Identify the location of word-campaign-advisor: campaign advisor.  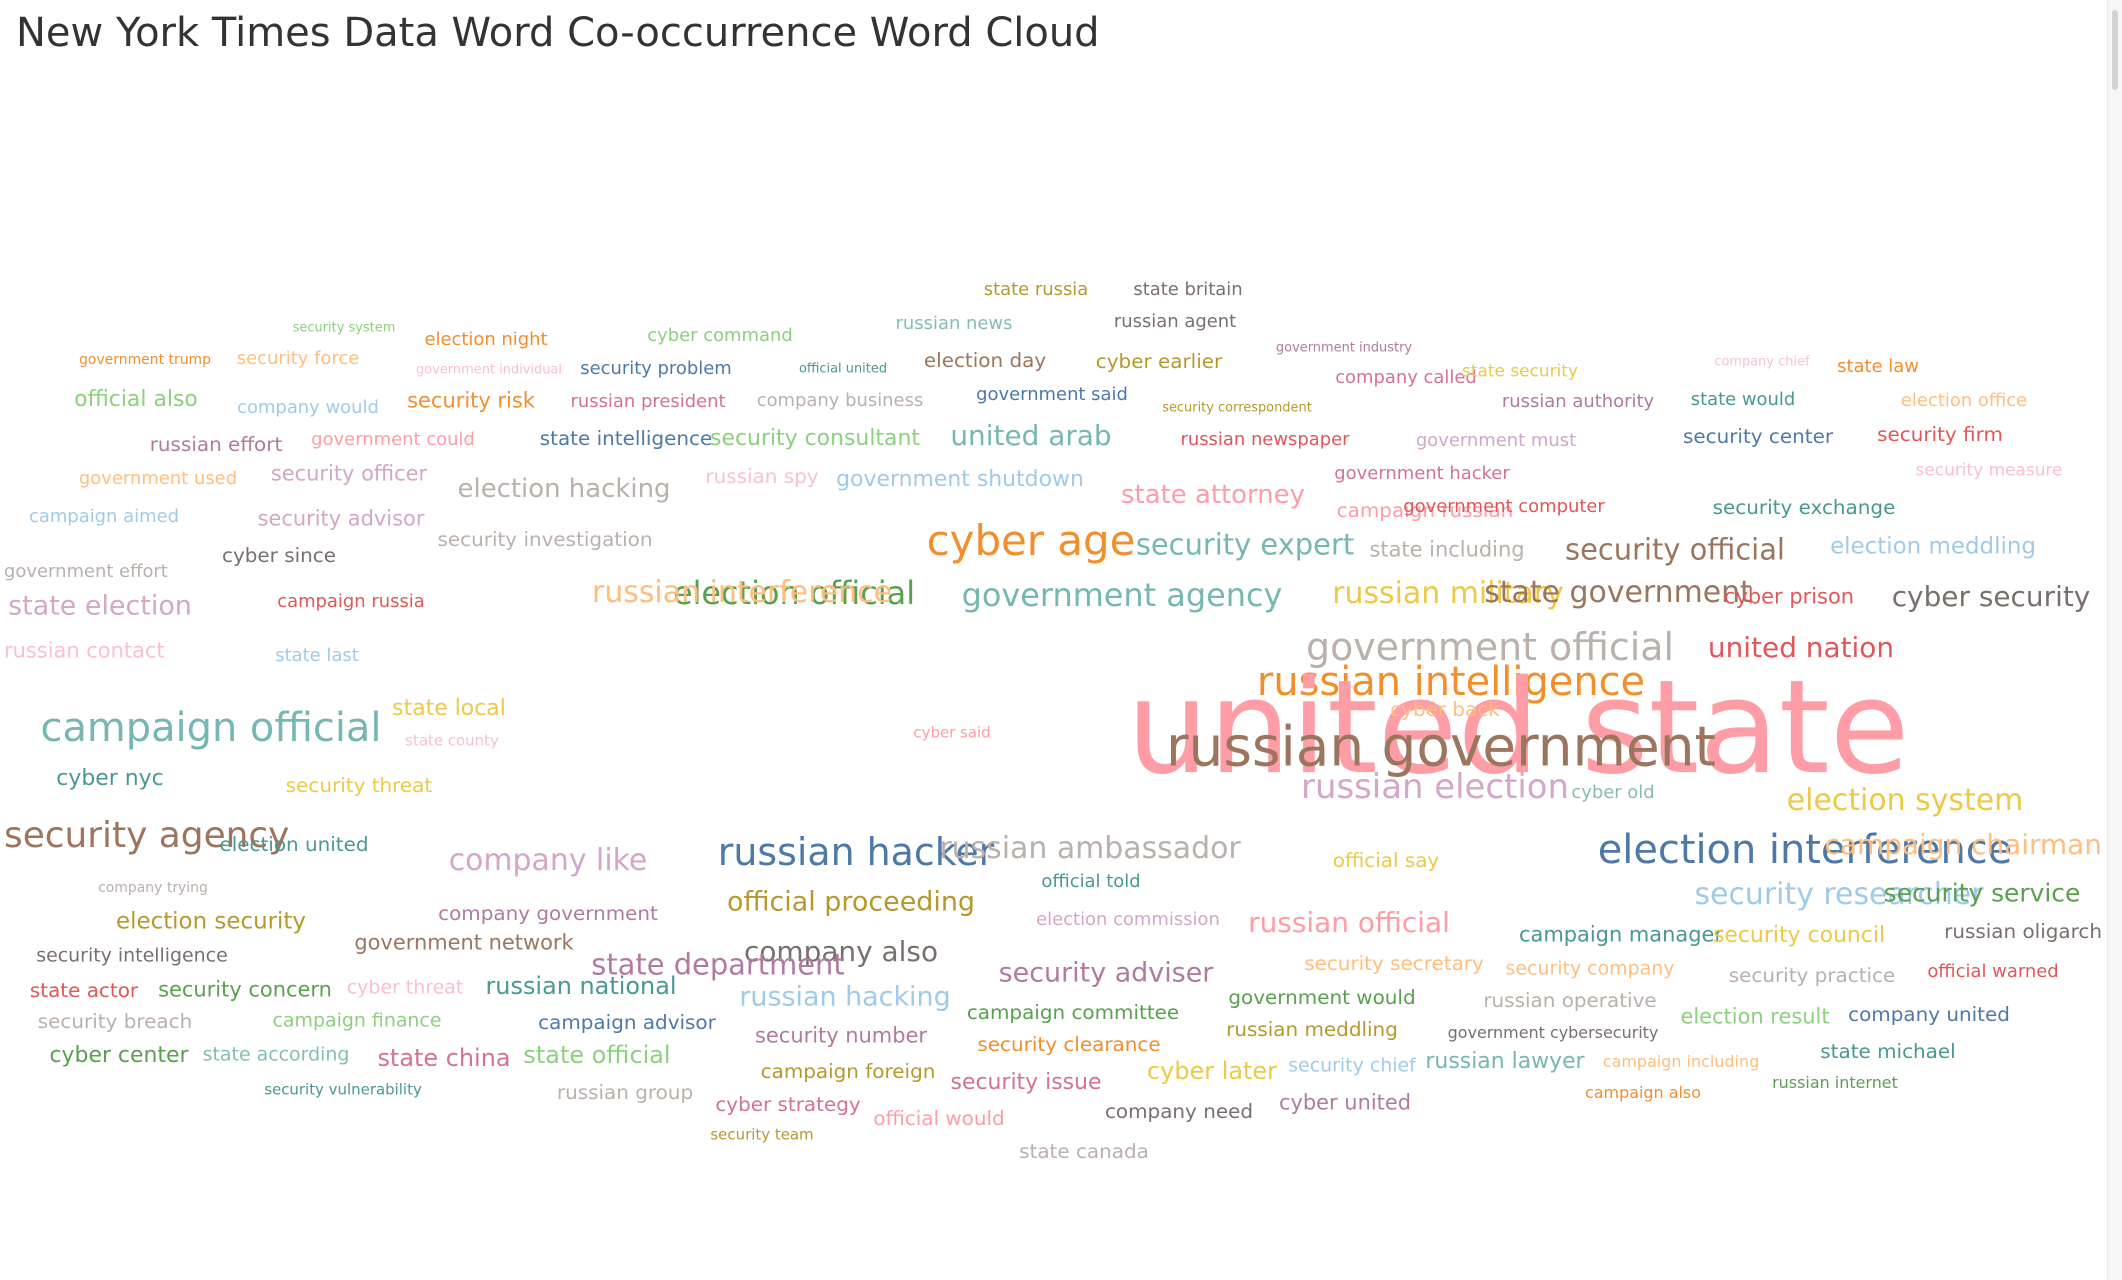
(627, 1022).